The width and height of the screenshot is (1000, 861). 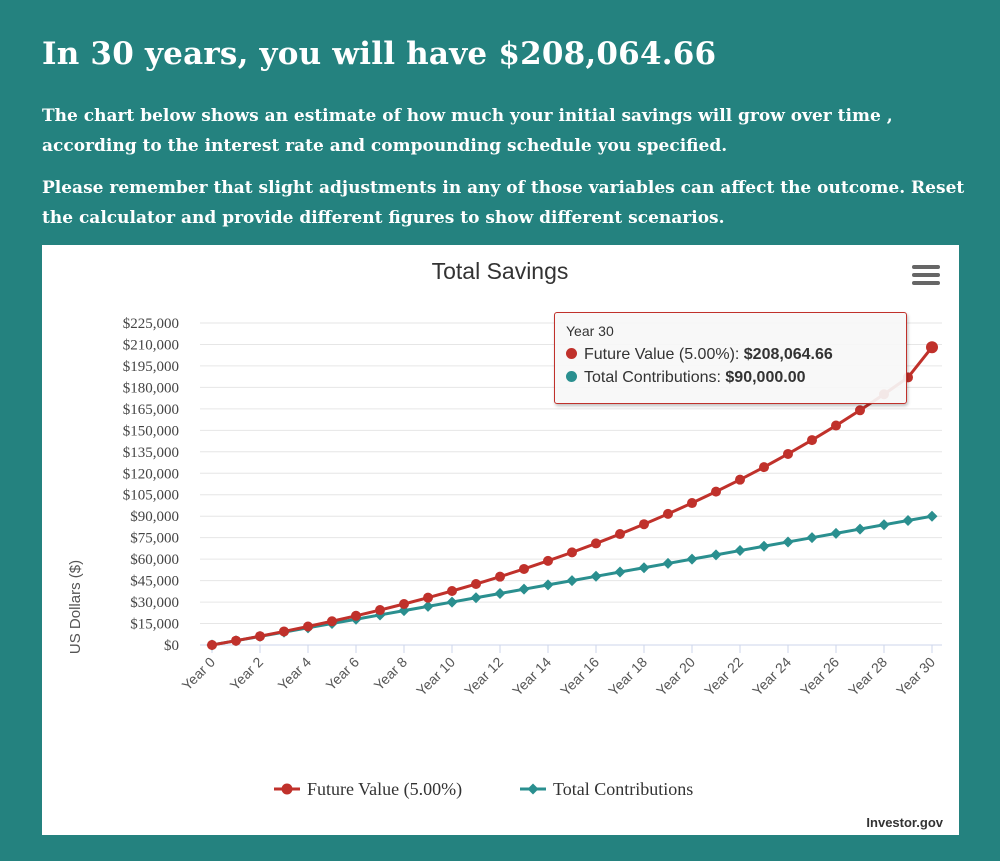 I want to click on y-tick-label: $135,000, so click(x=151, y=453).